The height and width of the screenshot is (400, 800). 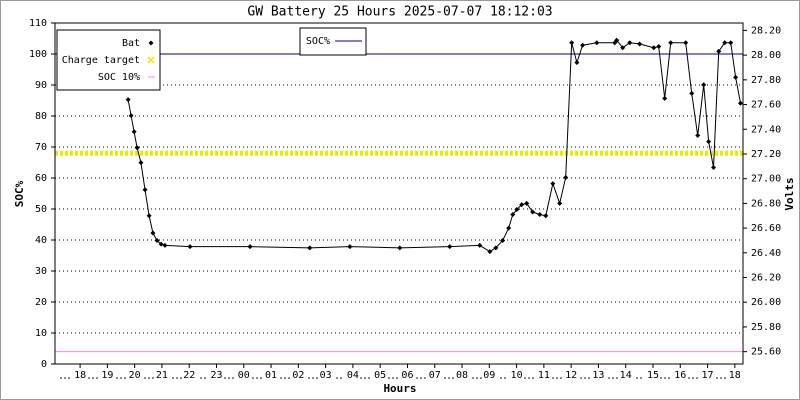 I want to click on y2-tick-label: 27.40, so click(x=766, y=129).